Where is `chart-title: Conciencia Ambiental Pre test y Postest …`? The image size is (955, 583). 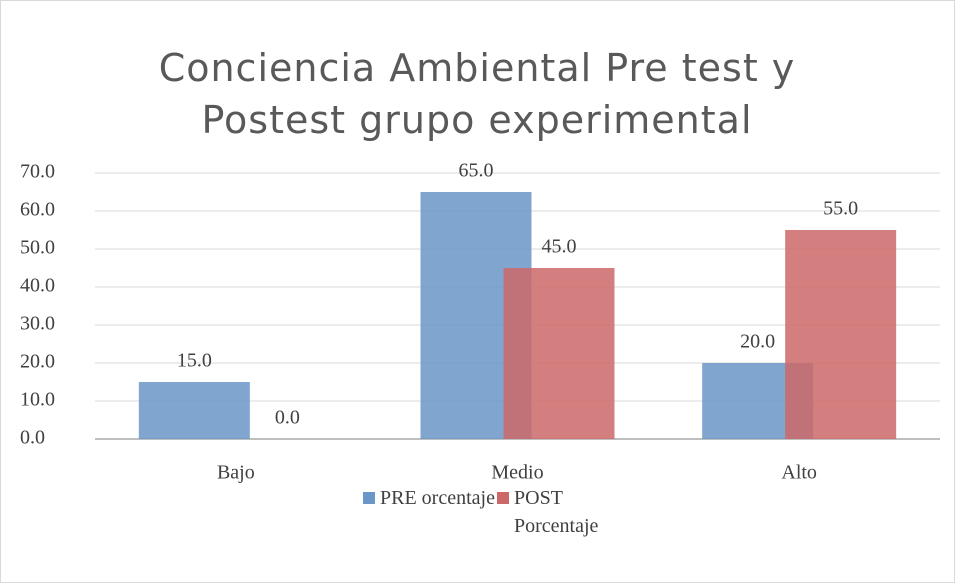
chart-title: Conciencia Ambiental Pre test y Postest … is located at coordinates (477, 94).